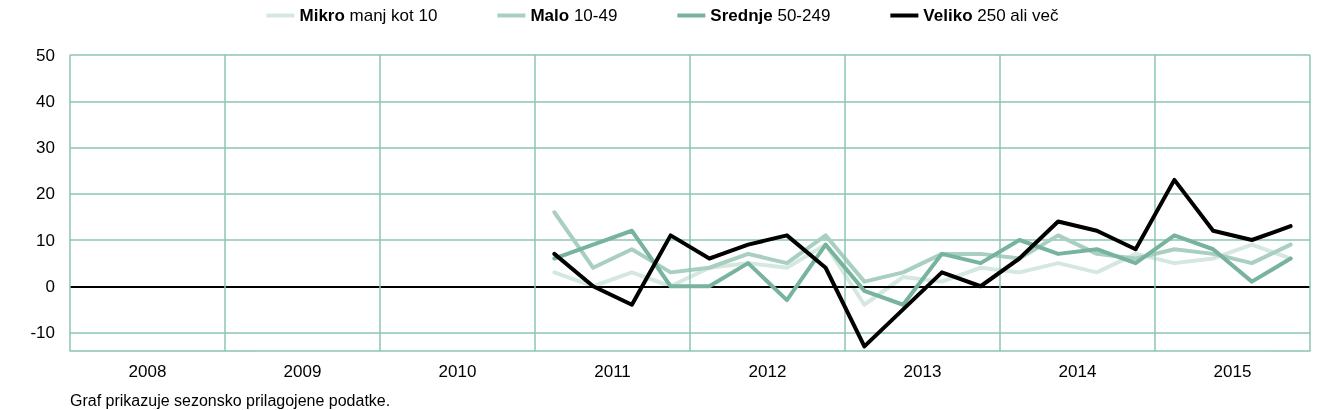  Describe the element at coordinates (50, 286) in the screenshot. I see `y-tick-label: 0` at that location.